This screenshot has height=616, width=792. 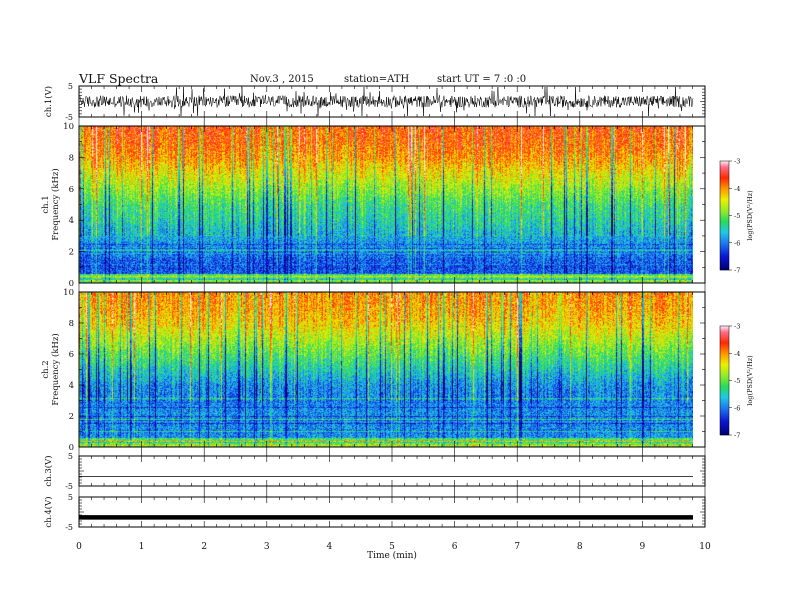 What do you see at coordinates (737, 243) in the screenshot?
I see `cbar1-tick-label: -6` at bounding box center [737, 243].